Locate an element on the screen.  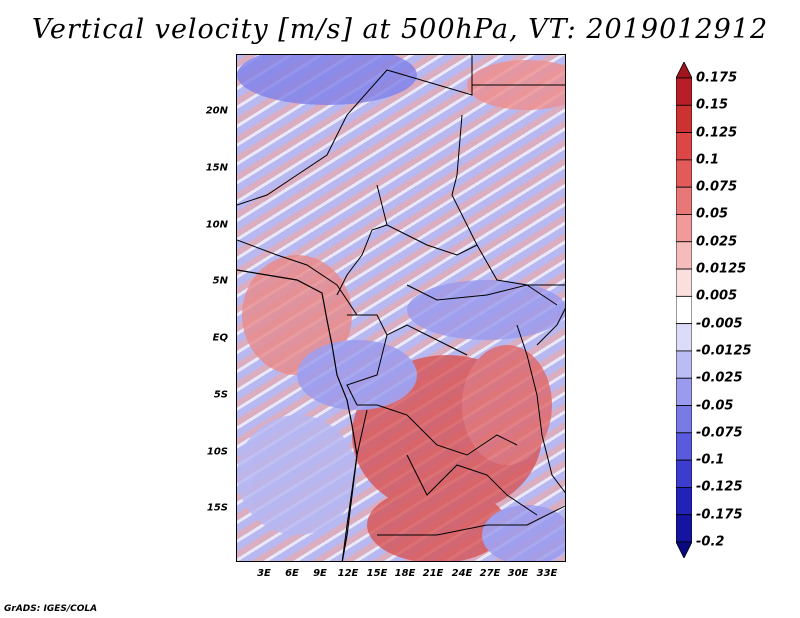
lat-label-eq: EQ is located at coordinates (220, 338).